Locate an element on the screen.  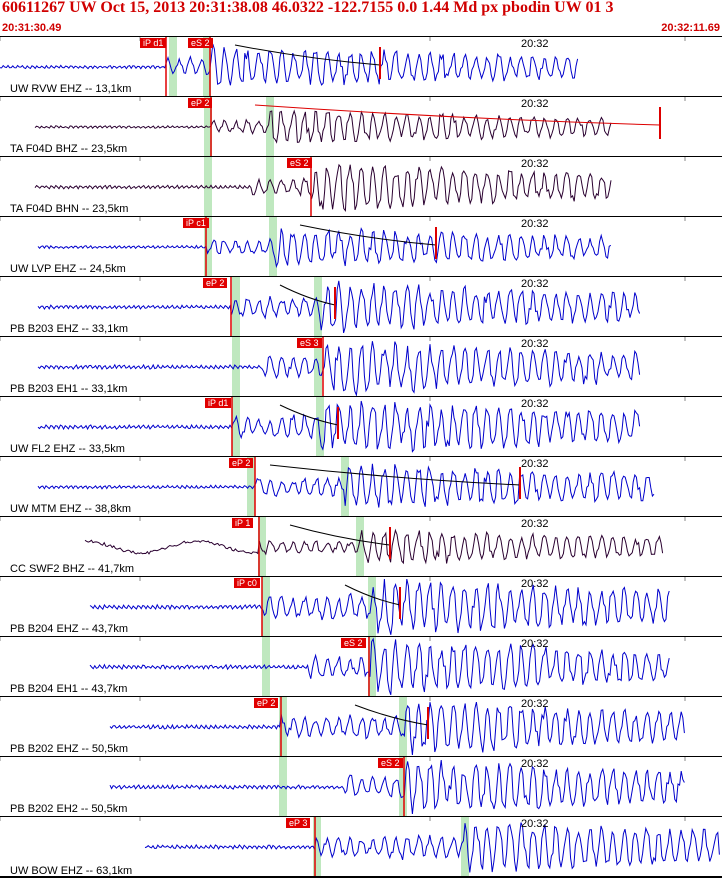
trace-row: iP 1 20:32 CC SWF2 BHZ -- 41,7km is located at coordinates (361, 546).